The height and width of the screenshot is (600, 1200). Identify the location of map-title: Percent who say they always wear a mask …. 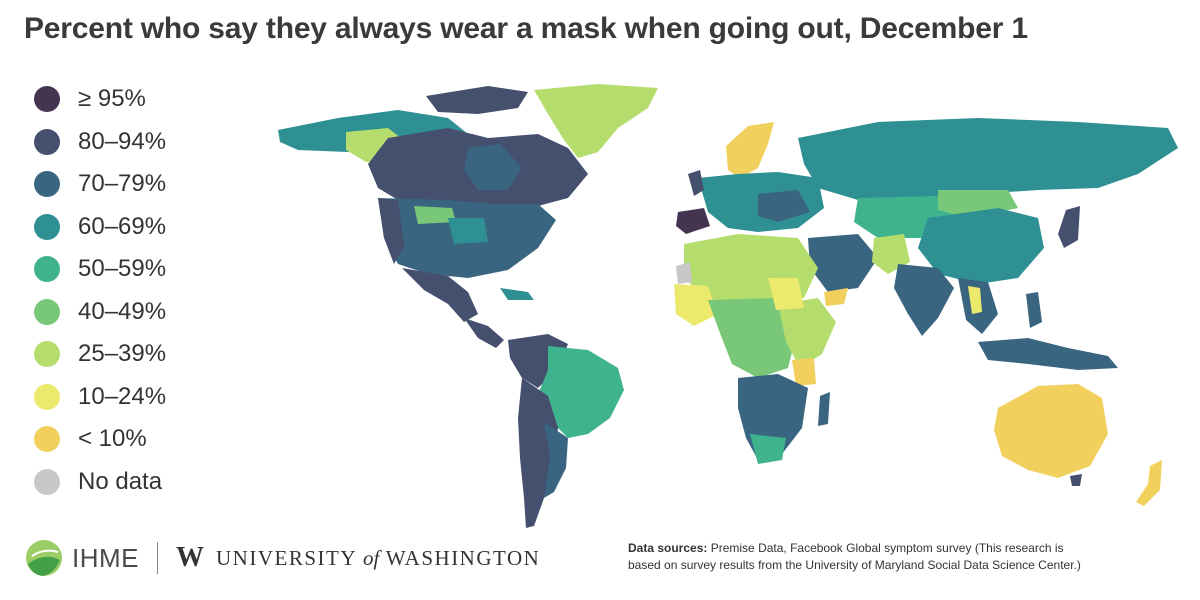
(526, 28).